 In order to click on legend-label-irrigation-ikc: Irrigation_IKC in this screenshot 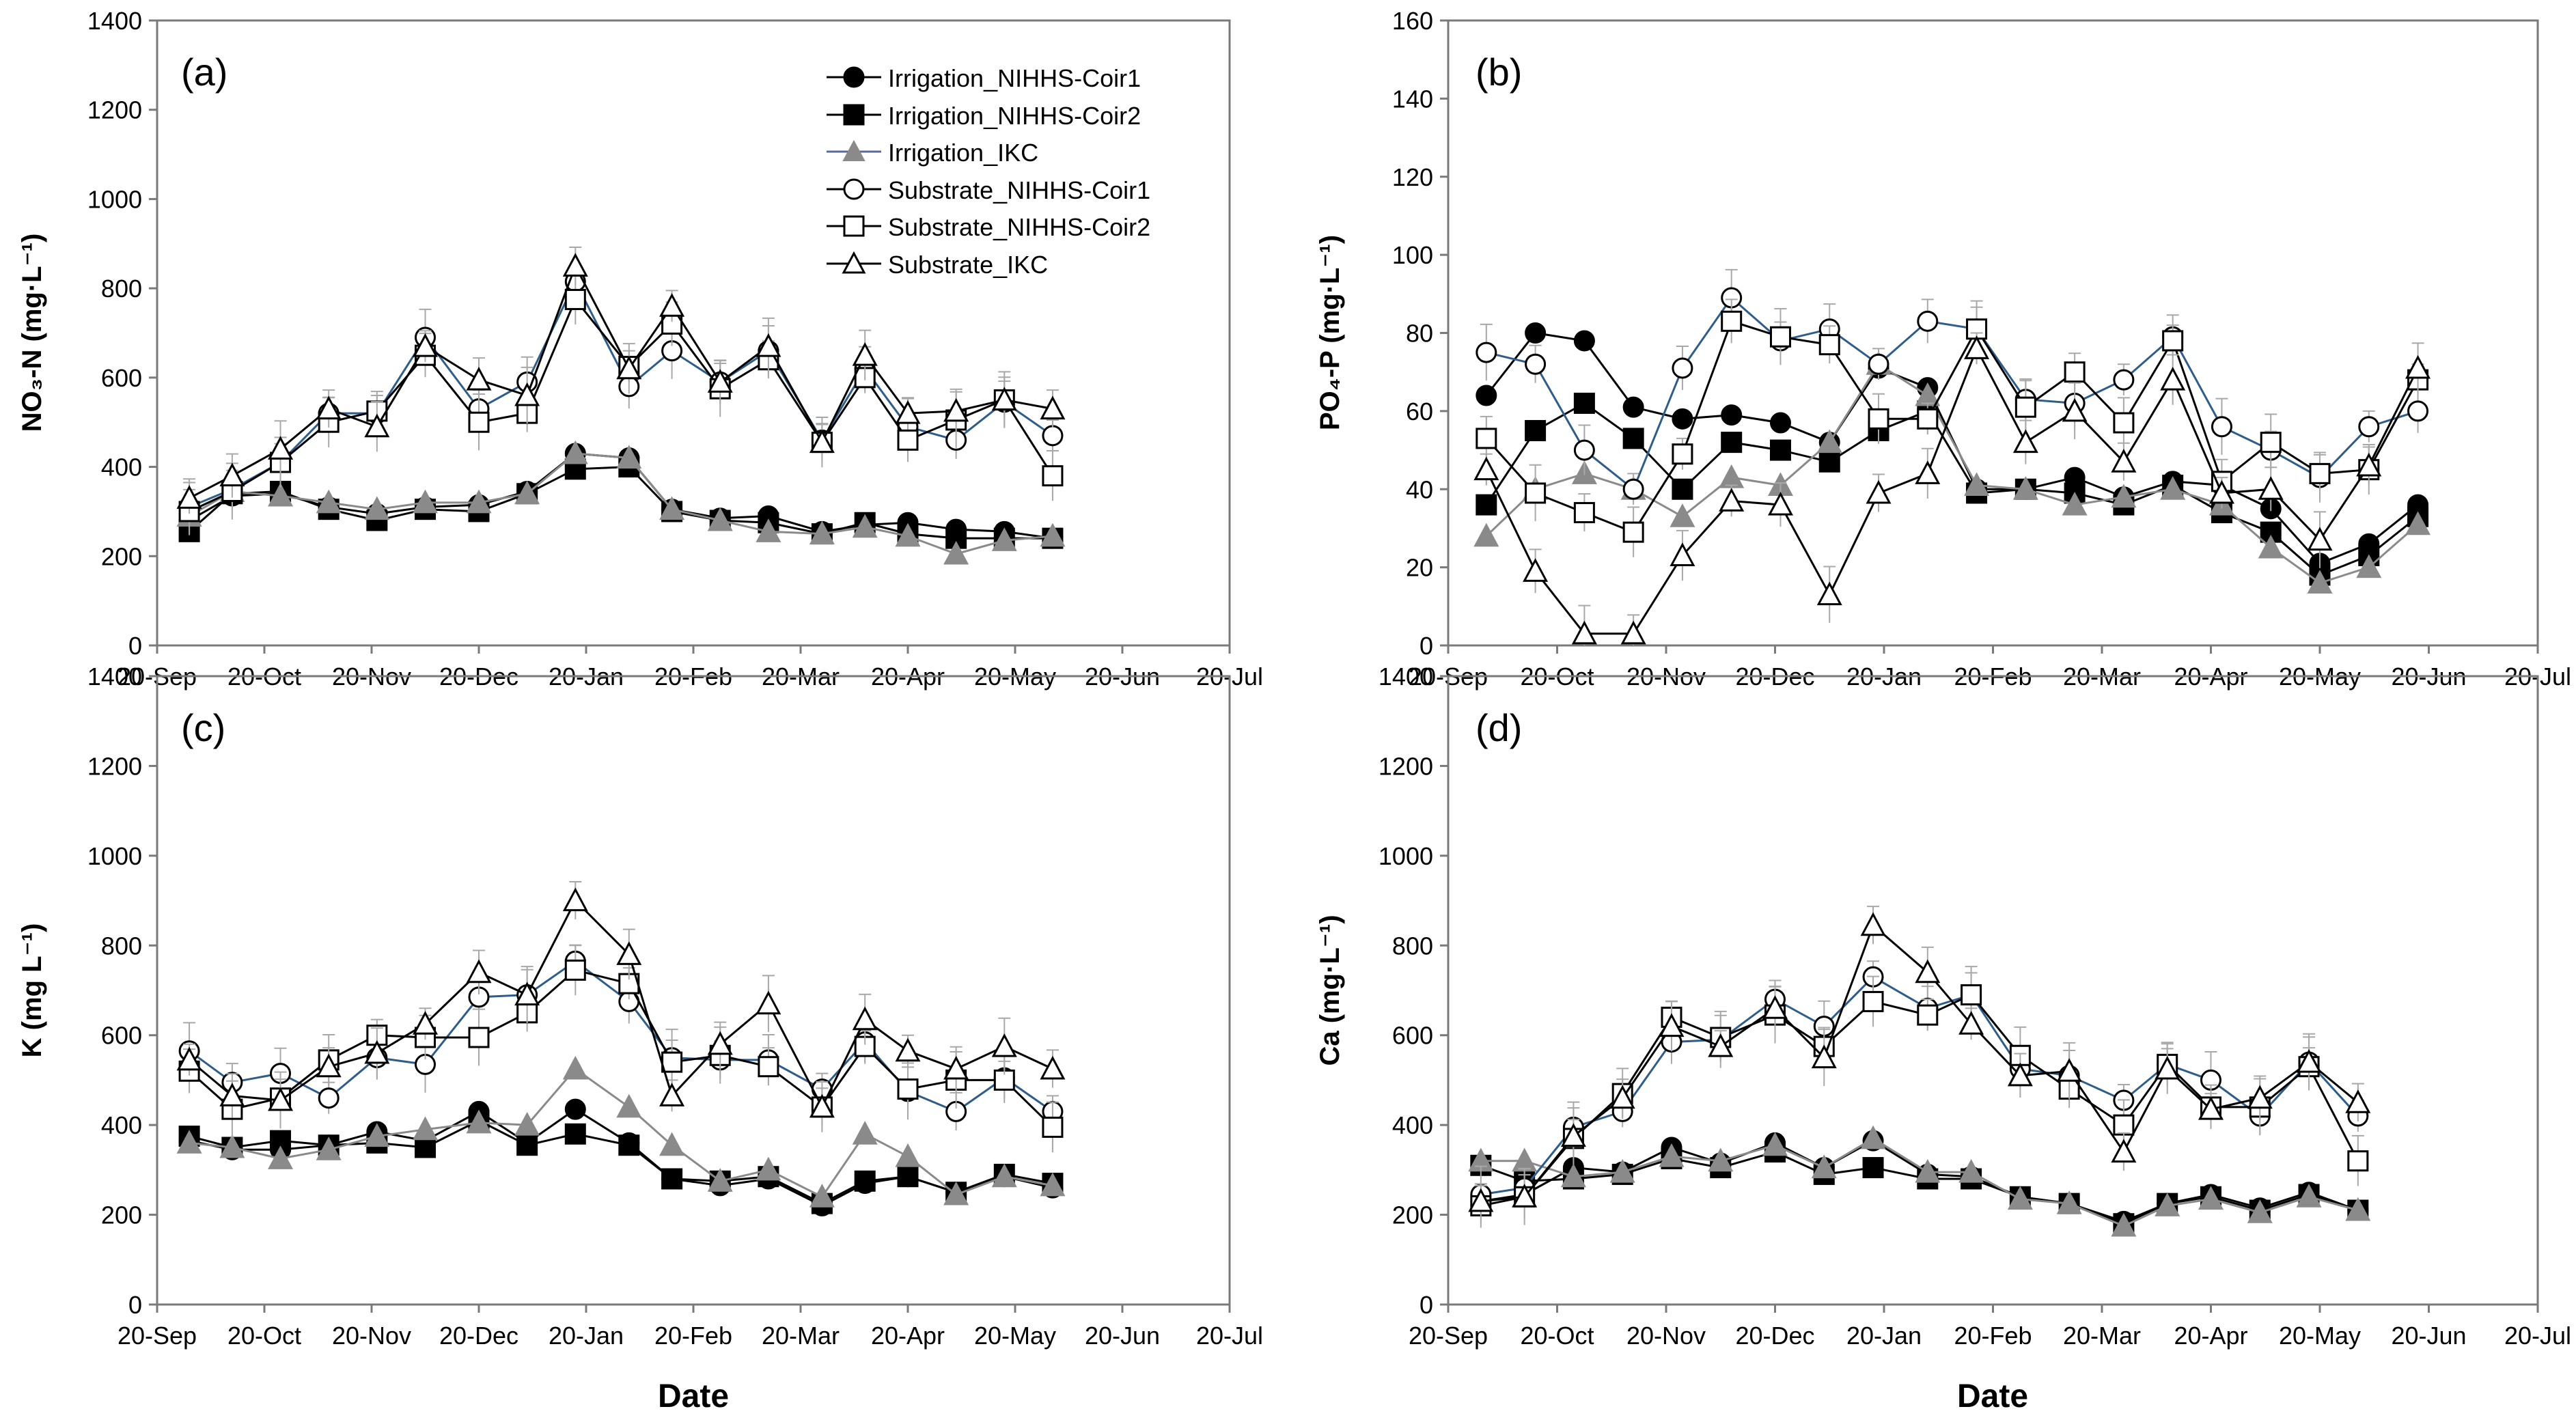, I will do `click(963, 153)`.